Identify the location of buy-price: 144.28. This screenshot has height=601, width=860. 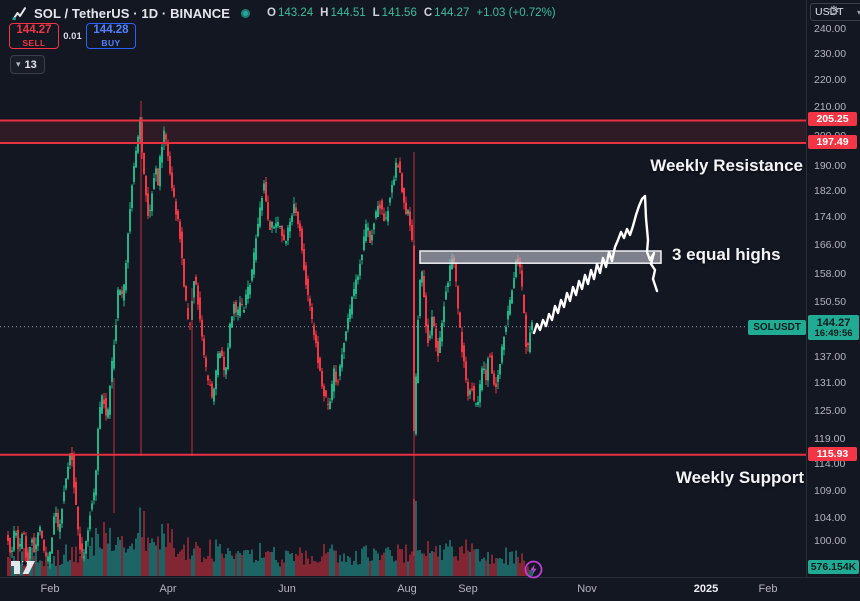
(111, 30).